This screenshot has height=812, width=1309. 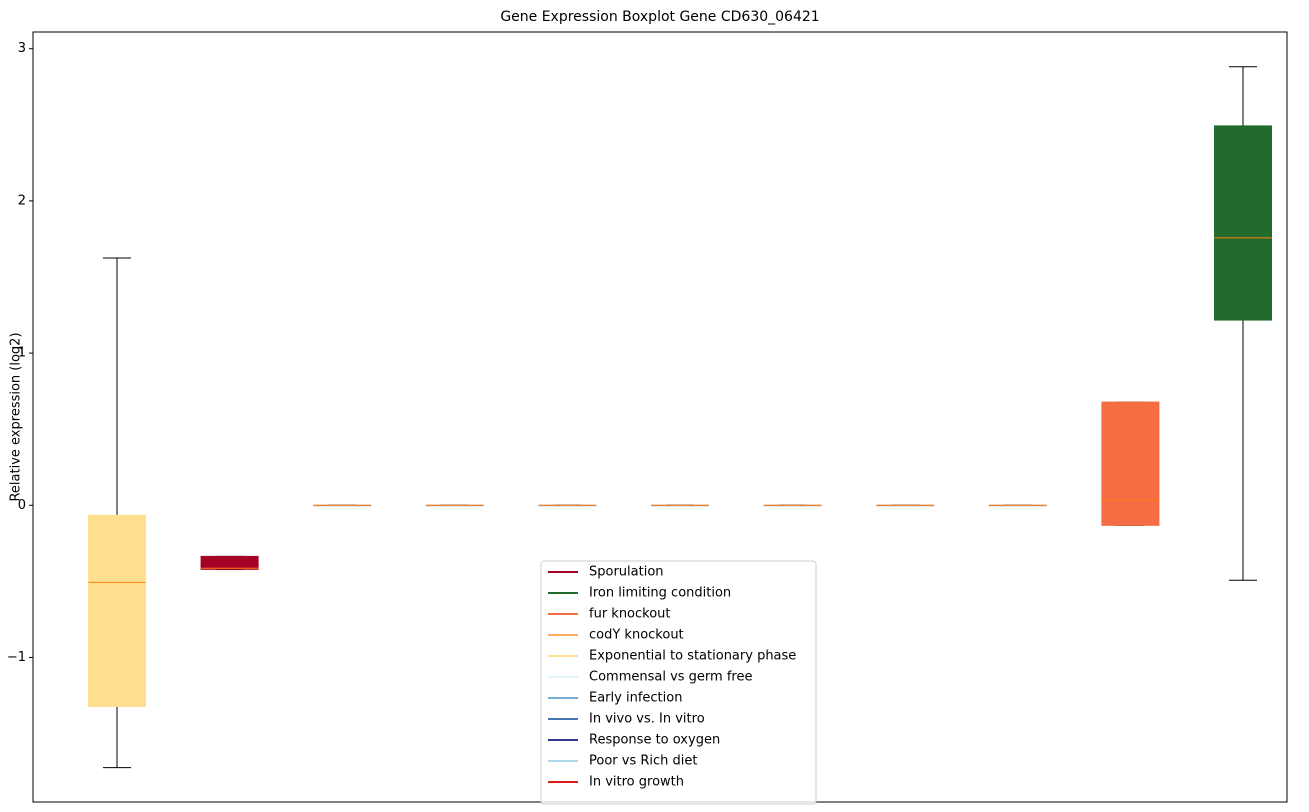 What do you see at coordinates (643, 761) in the screenshot?
I see `legend-label: Poor vs Rich diet` at bounding box center [643, 761].